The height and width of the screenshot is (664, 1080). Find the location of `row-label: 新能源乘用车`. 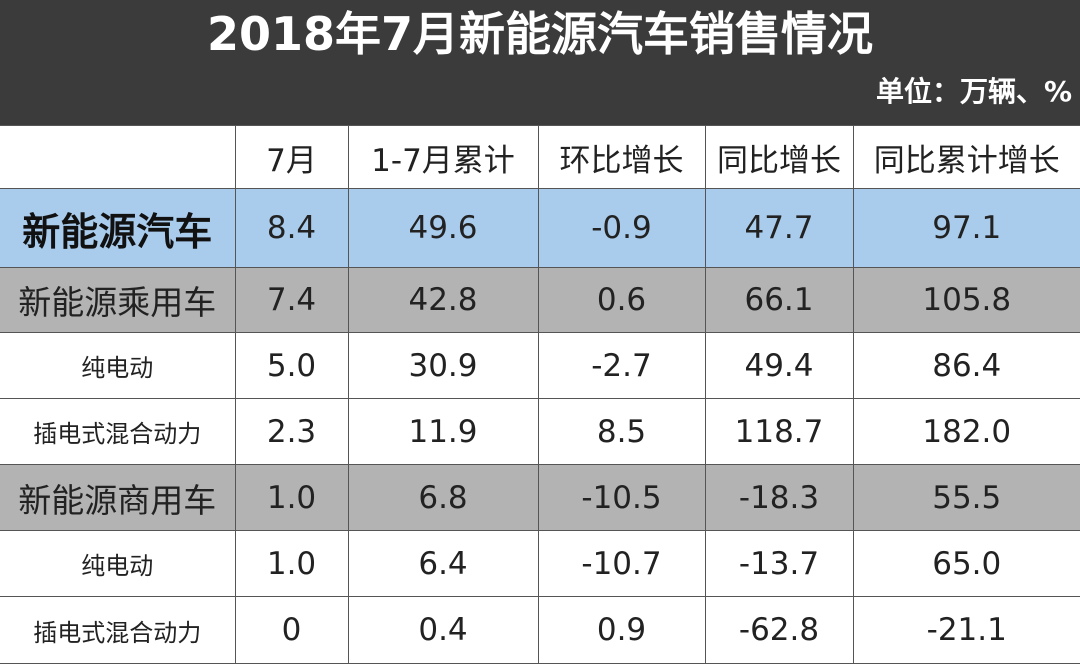

row-label: 新能源乘用车 is located at coordinates (118, 300).